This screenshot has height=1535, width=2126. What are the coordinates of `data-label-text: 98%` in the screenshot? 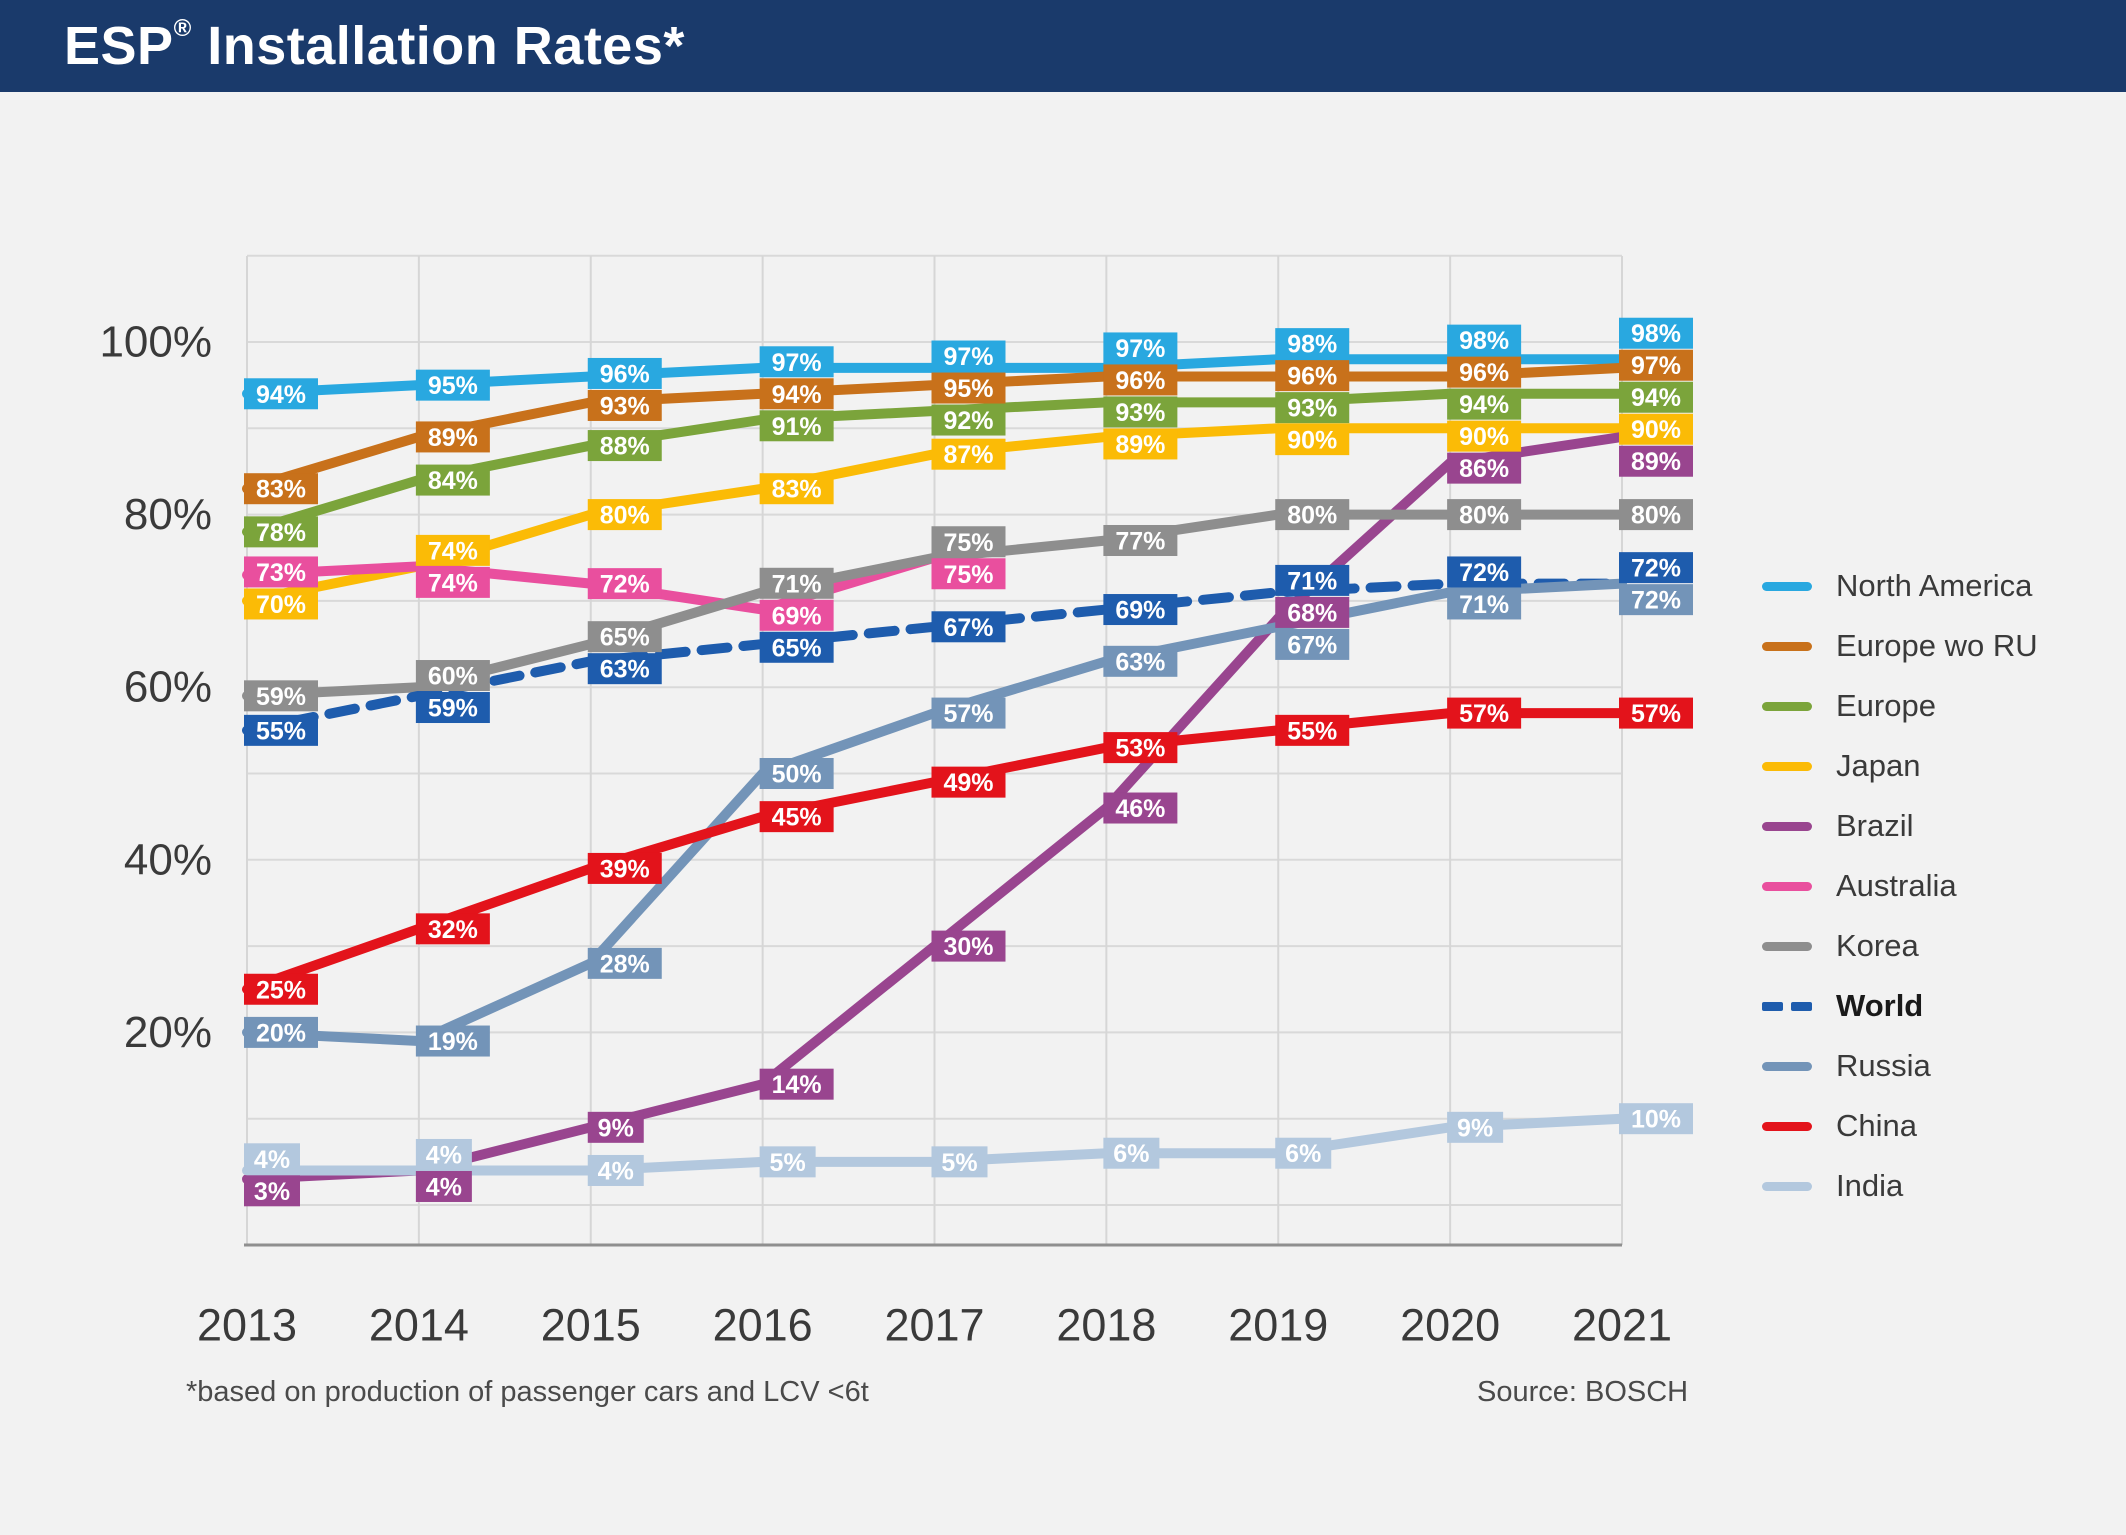 It's located at (1312, 345).